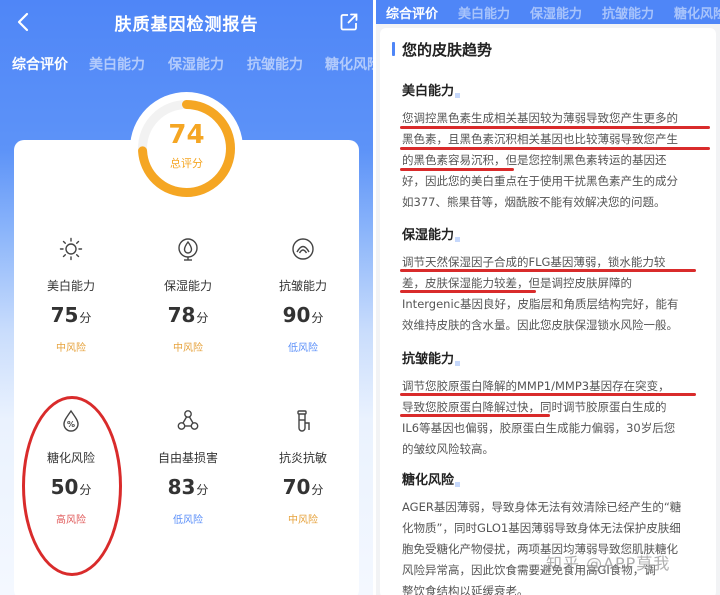 Image resolution: width=720 pixels, height=595 pixels. Describe the element at coordinates (447, 50) in the screenshot. I see `trend-section-title: 您的皮肤趋势` at that location.